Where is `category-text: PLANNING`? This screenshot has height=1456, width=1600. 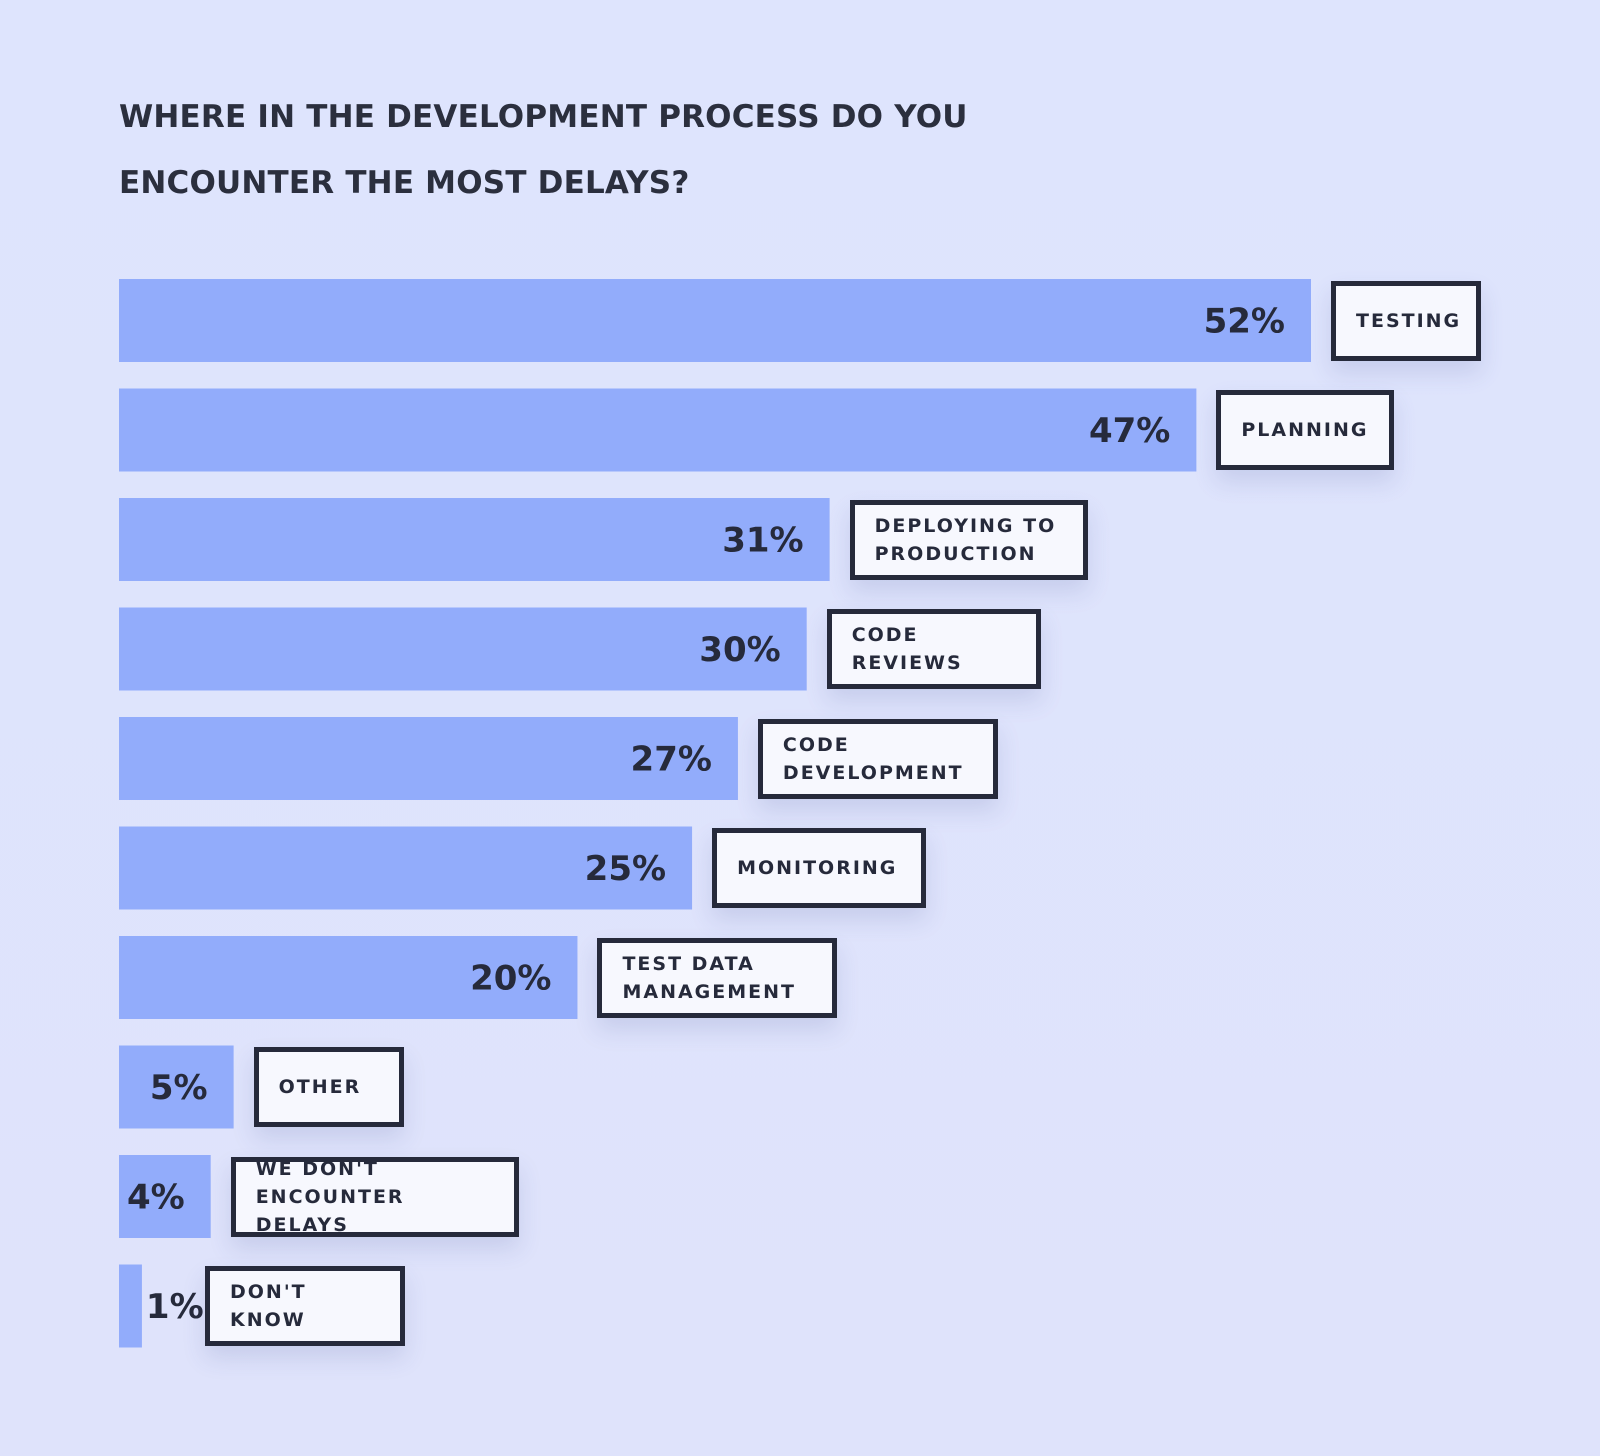 category-text: PLANNING is located at coordinates (1305, 430).